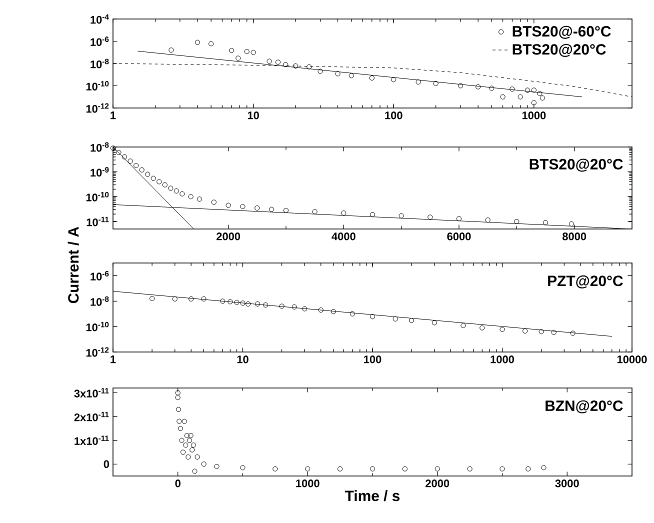 The width and height of the screenshot is (654, 523). What do you see at coordinates (459, 236) in the screenshot?
I see `x-tick-label: 6000` at bounding box center [459, 236].